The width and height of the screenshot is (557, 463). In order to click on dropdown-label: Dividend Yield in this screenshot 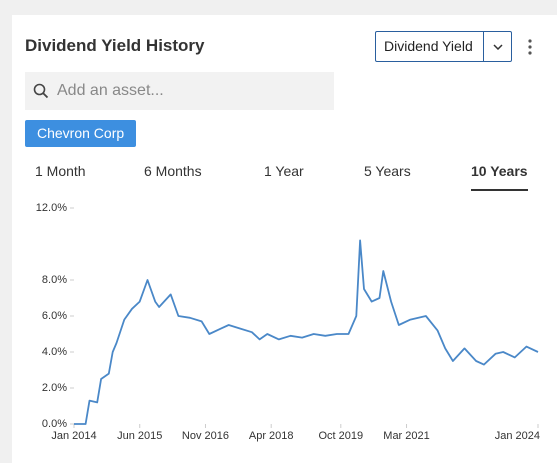, I will do `click(430, 46)`.